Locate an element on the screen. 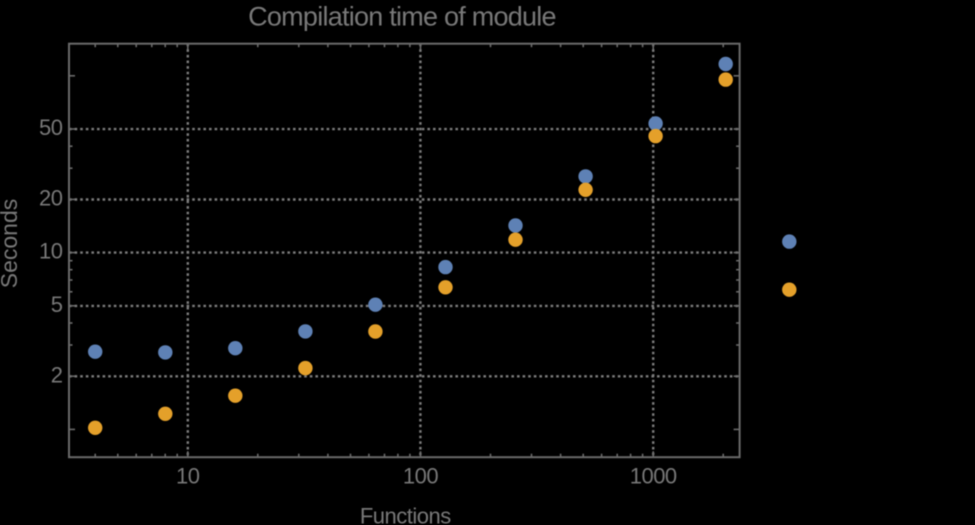  svg-text: 1000 is located at coordinates (653, 476).